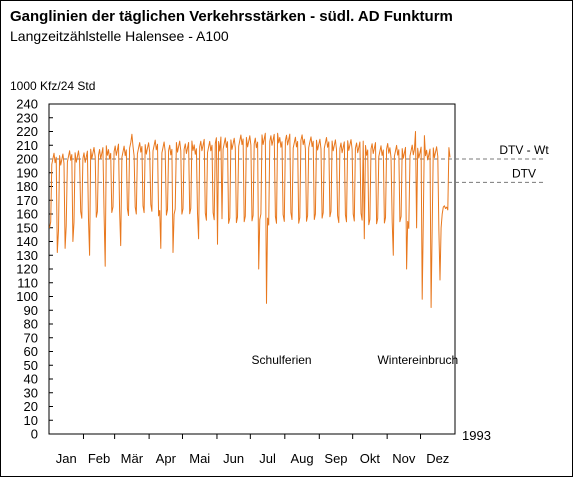 This screenshot has width=573, height=477. What do you see at coordinates (27, 145) in the screenshot?
I see `y-tick-label: 210` at bounding box center [27, 145].